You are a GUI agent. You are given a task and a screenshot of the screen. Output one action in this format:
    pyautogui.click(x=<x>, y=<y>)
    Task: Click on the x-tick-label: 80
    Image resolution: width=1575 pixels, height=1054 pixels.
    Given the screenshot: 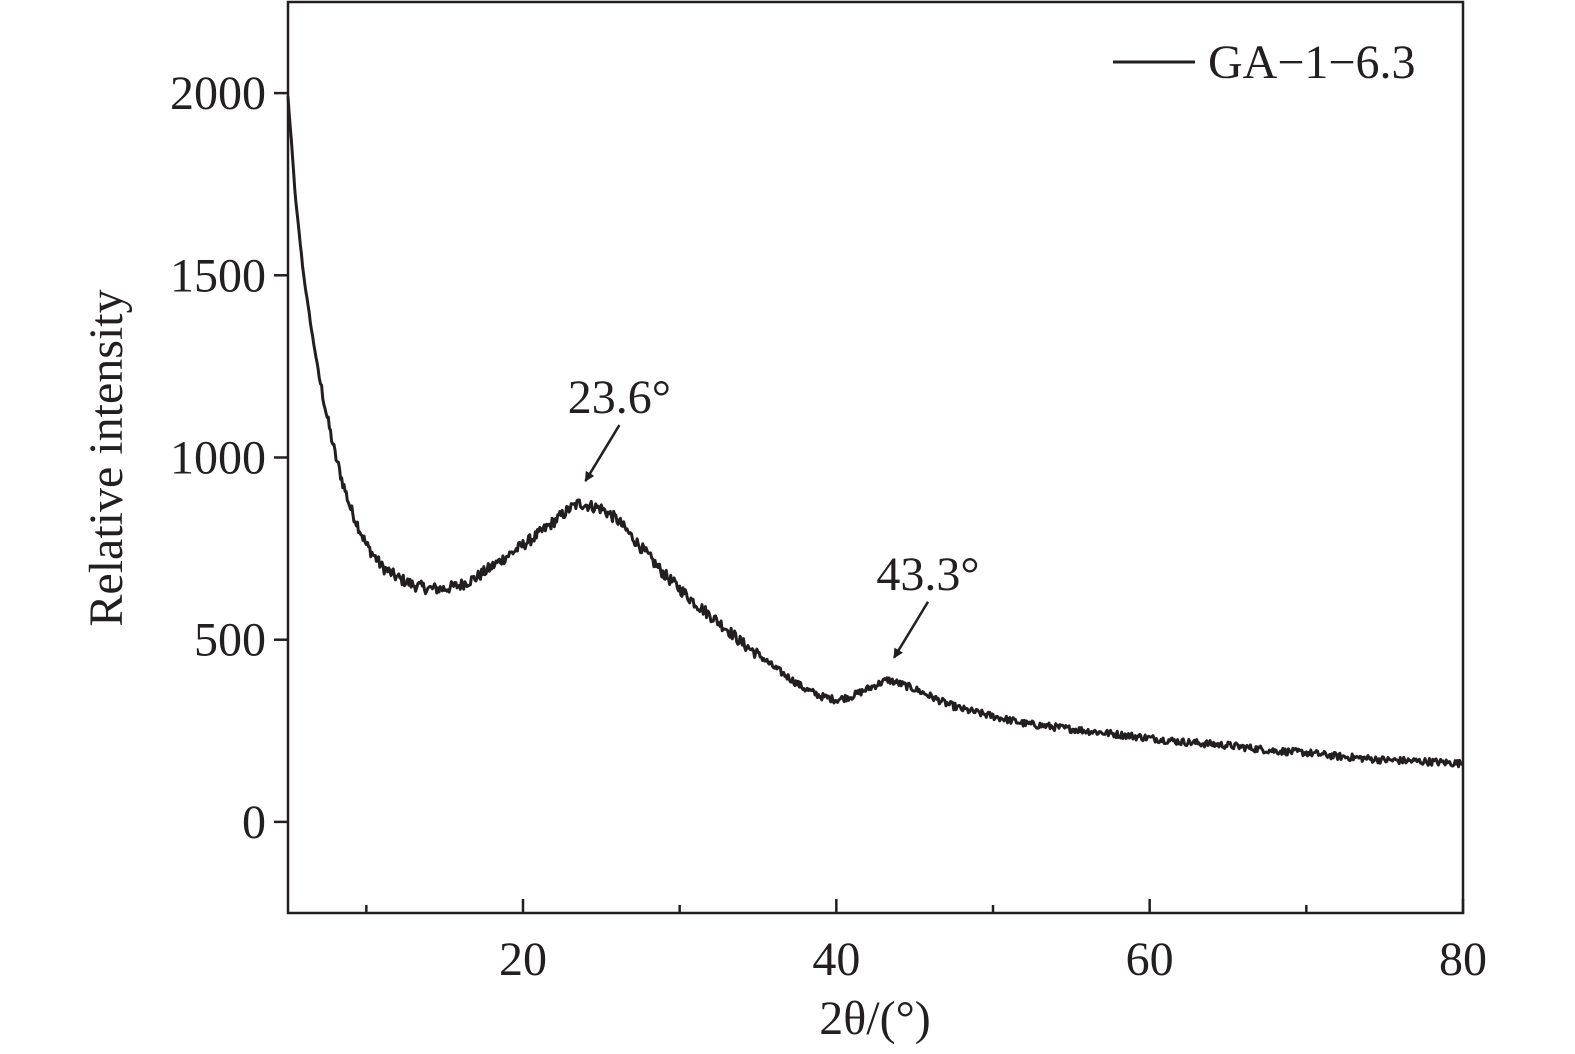 What is the action you would take?
    pyautogui.click(x=1463, y=959)
    